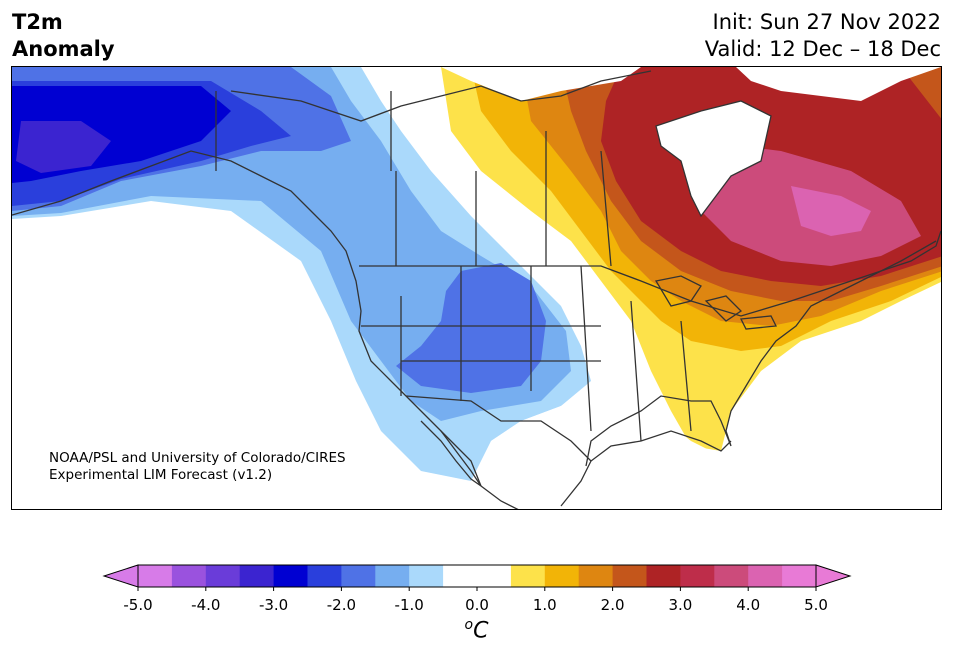 The width and height of the screenshot is (953, 656). Describe the element at coordinates (477, 605) in the screenshot. I see `colorbar-tick-label: 0.0` at that location.